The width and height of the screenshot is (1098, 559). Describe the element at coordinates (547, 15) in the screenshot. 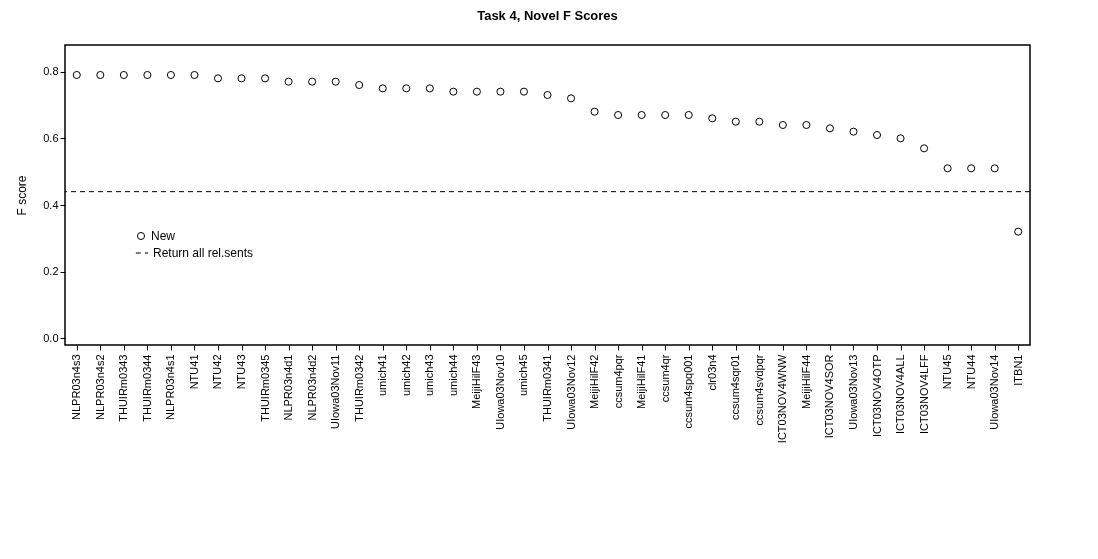

I see `chart-title: Task 4, Novel F Scores` at that location.